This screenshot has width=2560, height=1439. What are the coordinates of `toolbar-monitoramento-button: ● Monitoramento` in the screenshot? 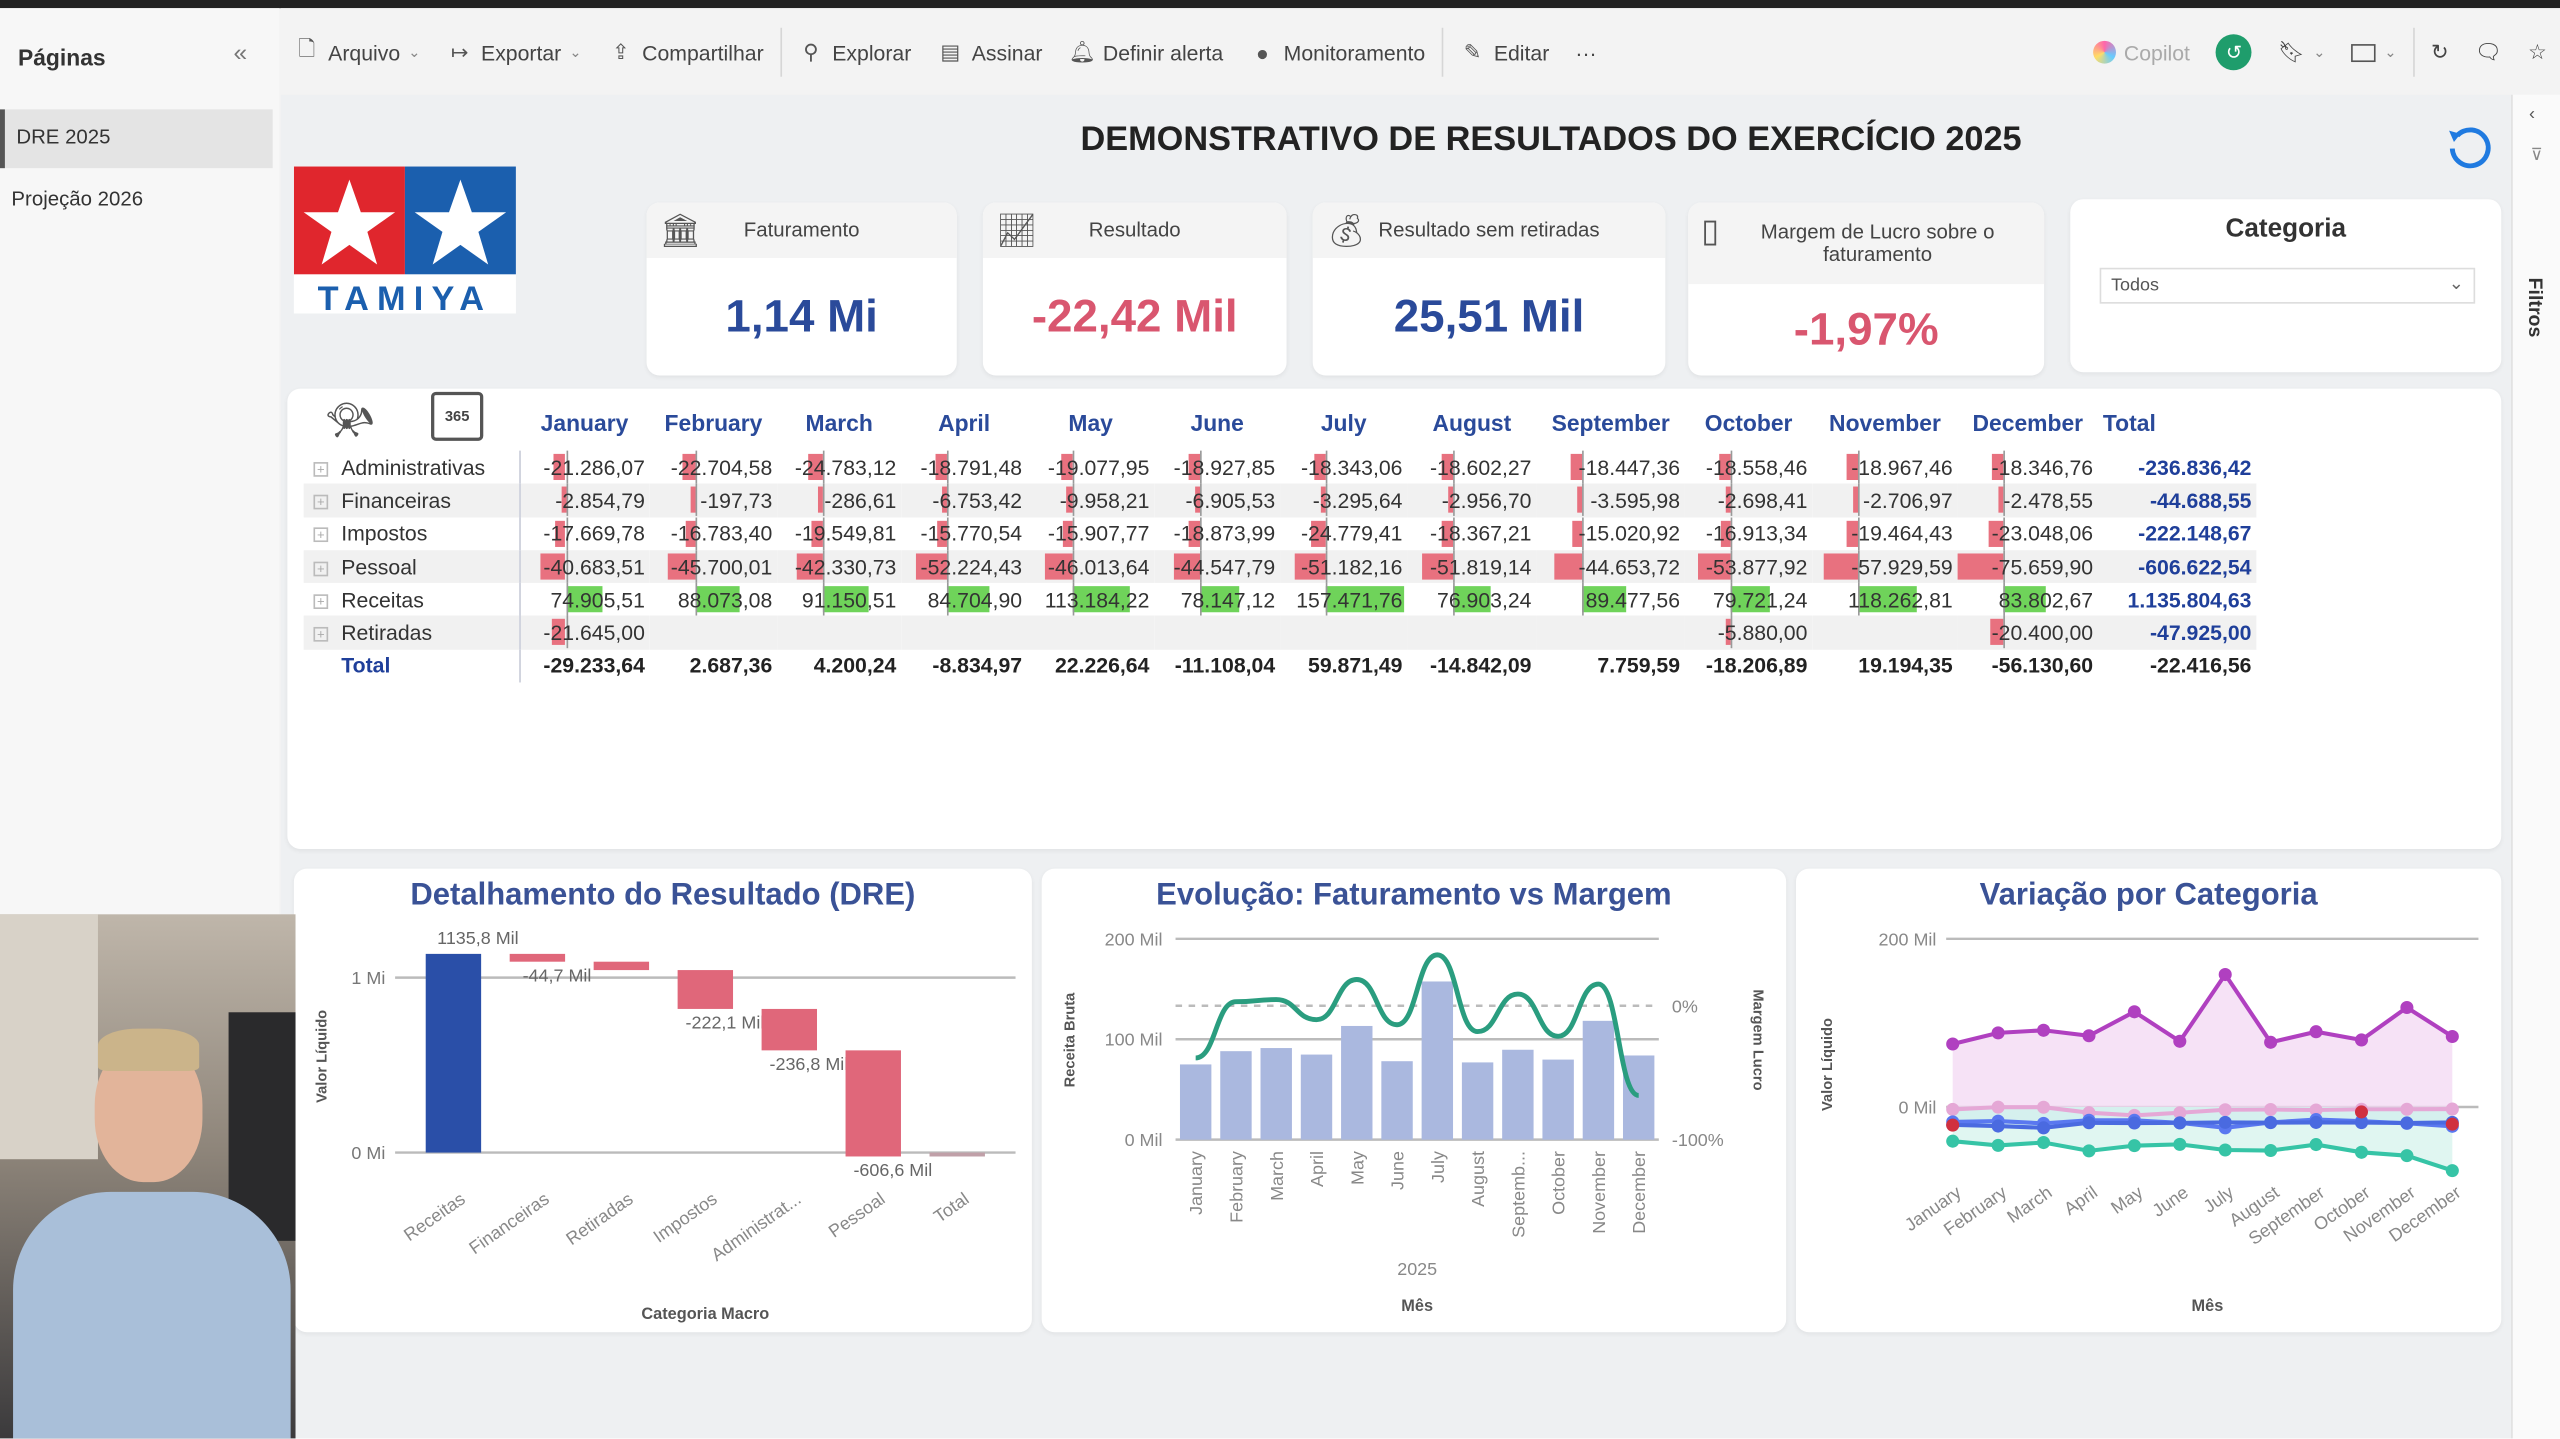 It's located at (1337, 52).